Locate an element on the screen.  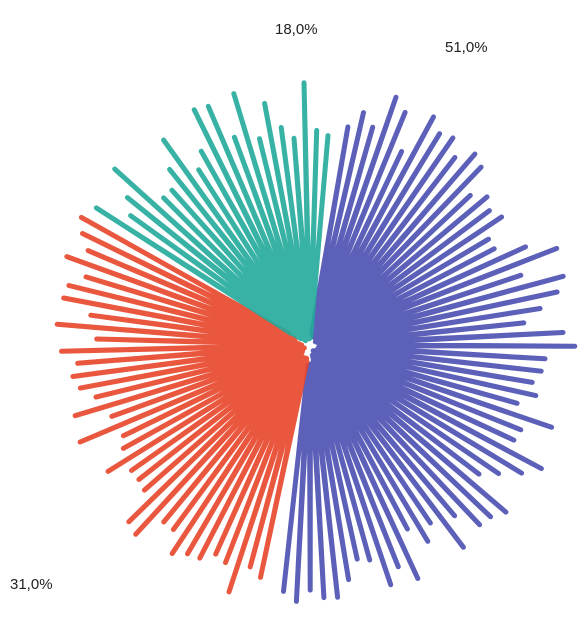
slice-label: 31,0% is located at coordinates (31, 584).